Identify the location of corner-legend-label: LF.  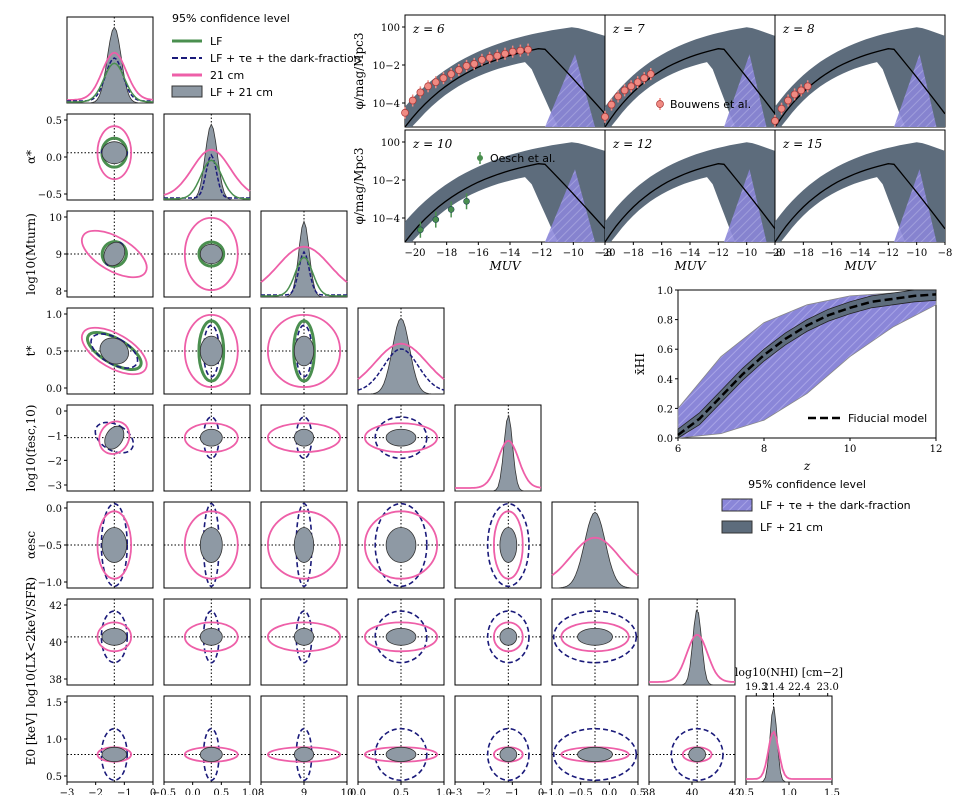
(216, 41).